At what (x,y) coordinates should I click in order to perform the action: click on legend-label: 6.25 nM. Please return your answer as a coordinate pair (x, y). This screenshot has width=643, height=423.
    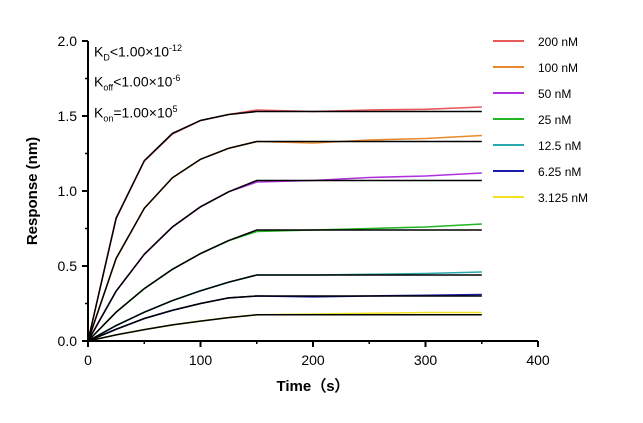
    Looking at the image, I should click on (559, 172).